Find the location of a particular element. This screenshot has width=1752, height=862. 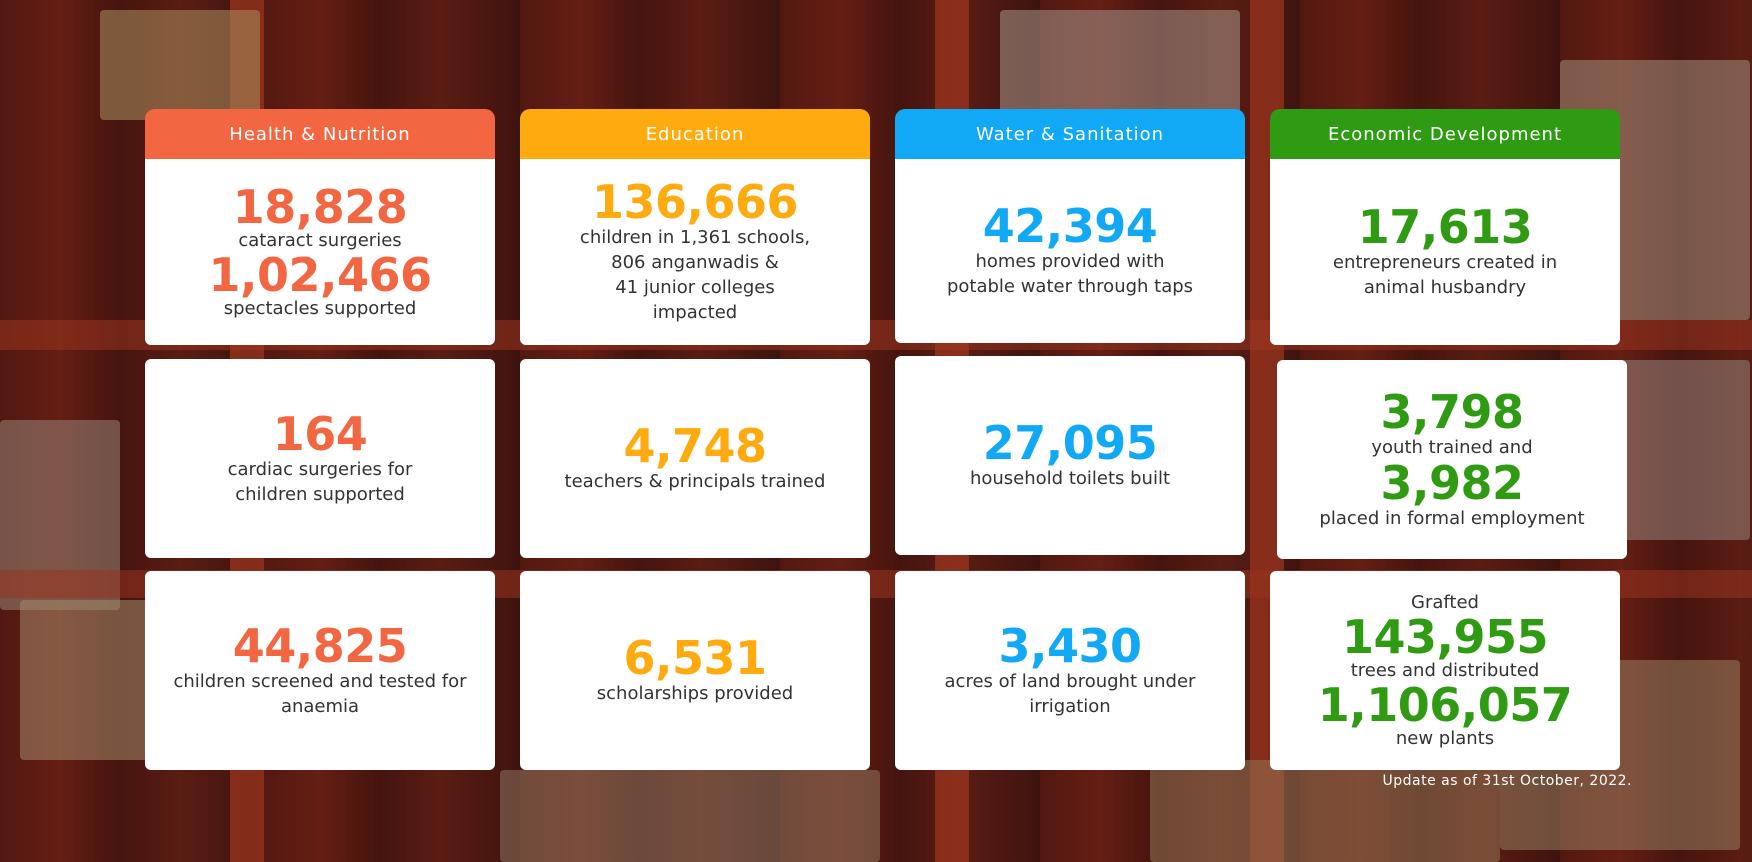

stat-label: cataract surgeries is located at coordinates (320, 240).